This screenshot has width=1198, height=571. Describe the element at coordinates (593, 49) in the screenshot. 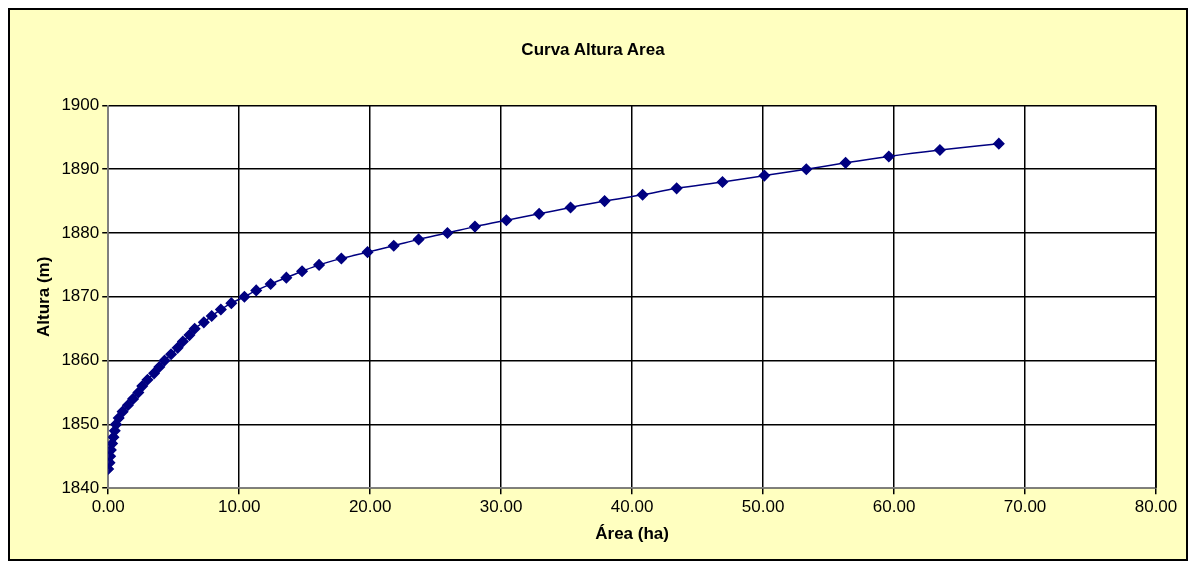

I see `chart-title: Curva Altura Area` at that location.